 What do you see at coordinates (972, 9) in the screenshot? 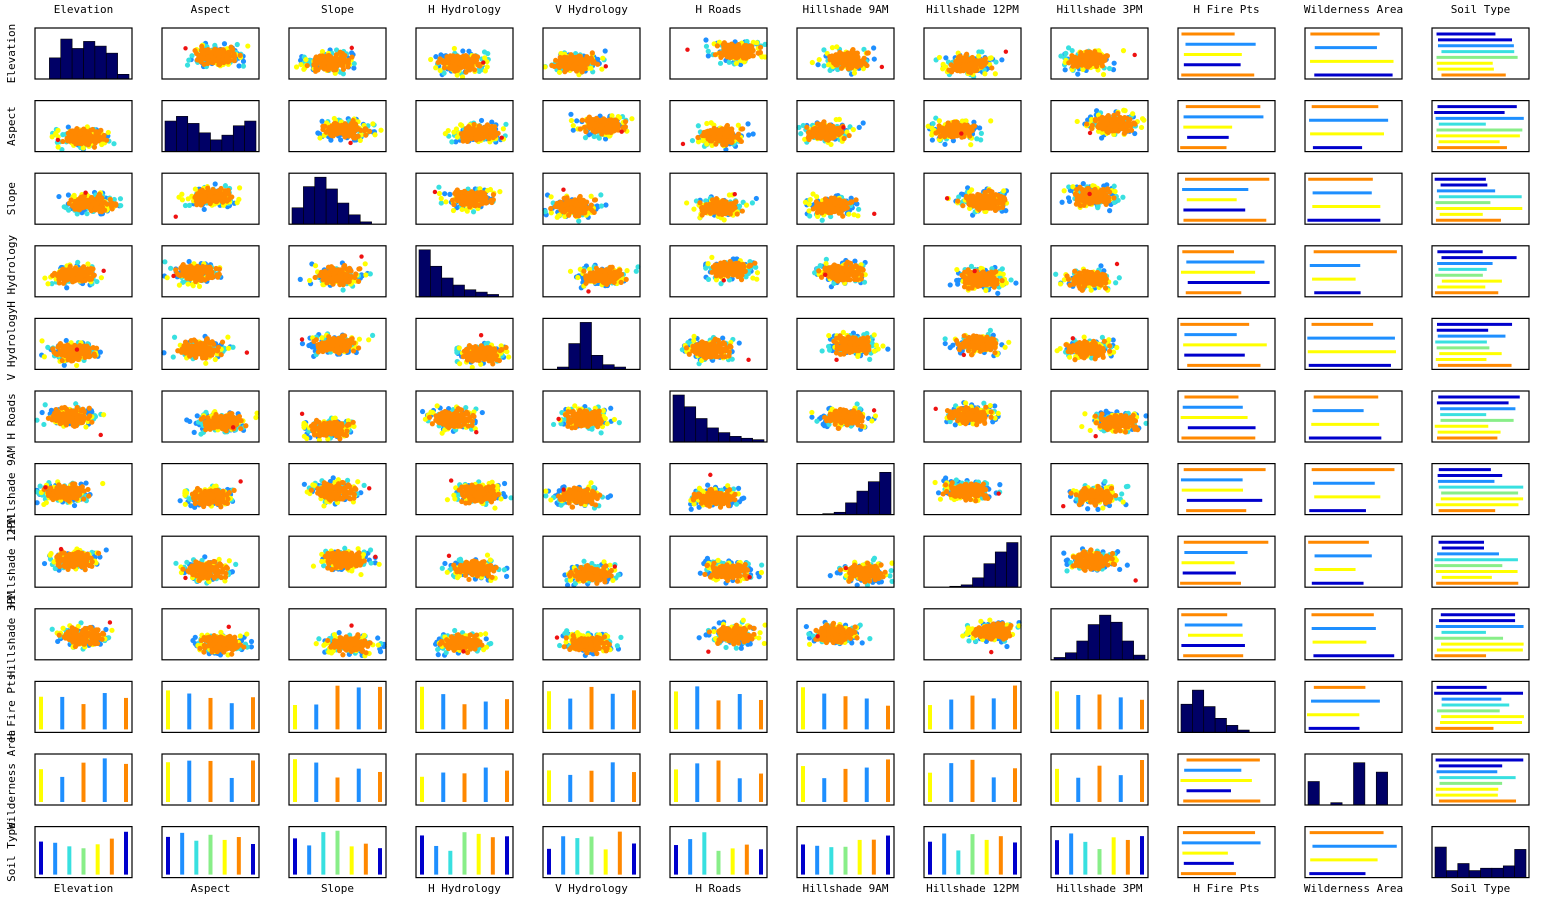
I see `top-axis-label: Hillshade 12PM` at bounding box center [972, 9].